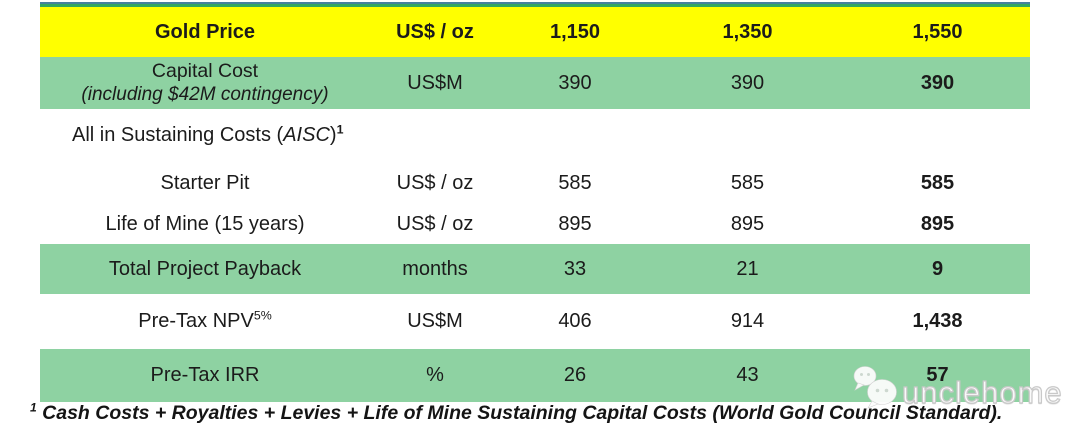 This screenshot has height=442, width=1080. I want to click on aisc-label-superscript: 1, so click(340, 129).